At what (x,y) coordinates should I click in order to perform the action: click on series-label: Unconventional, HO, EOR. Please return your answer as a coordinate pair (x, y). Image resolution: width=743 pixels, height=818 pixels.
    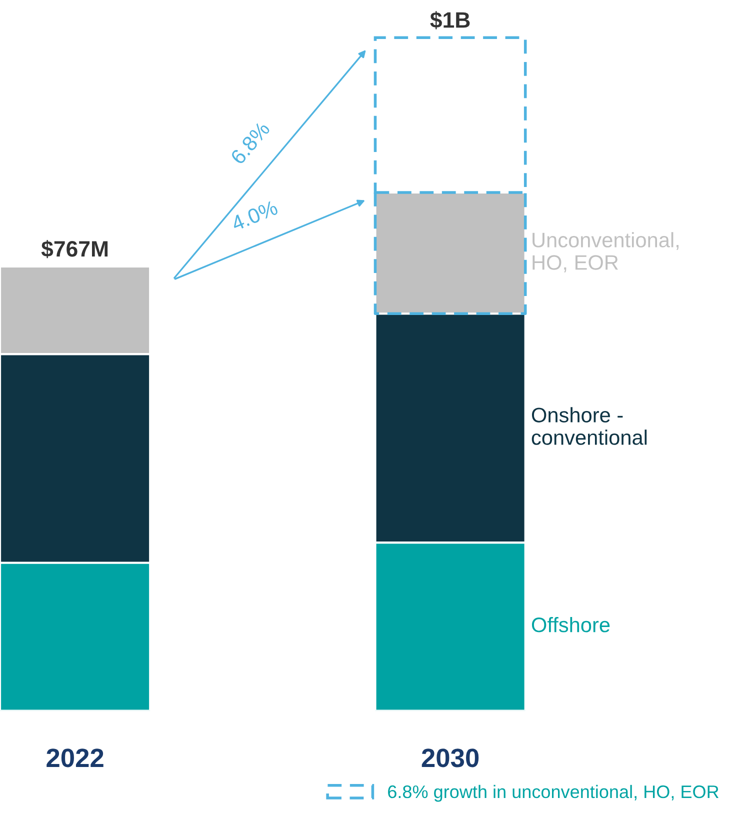
    Looking at the image, I should click on (605, 252).